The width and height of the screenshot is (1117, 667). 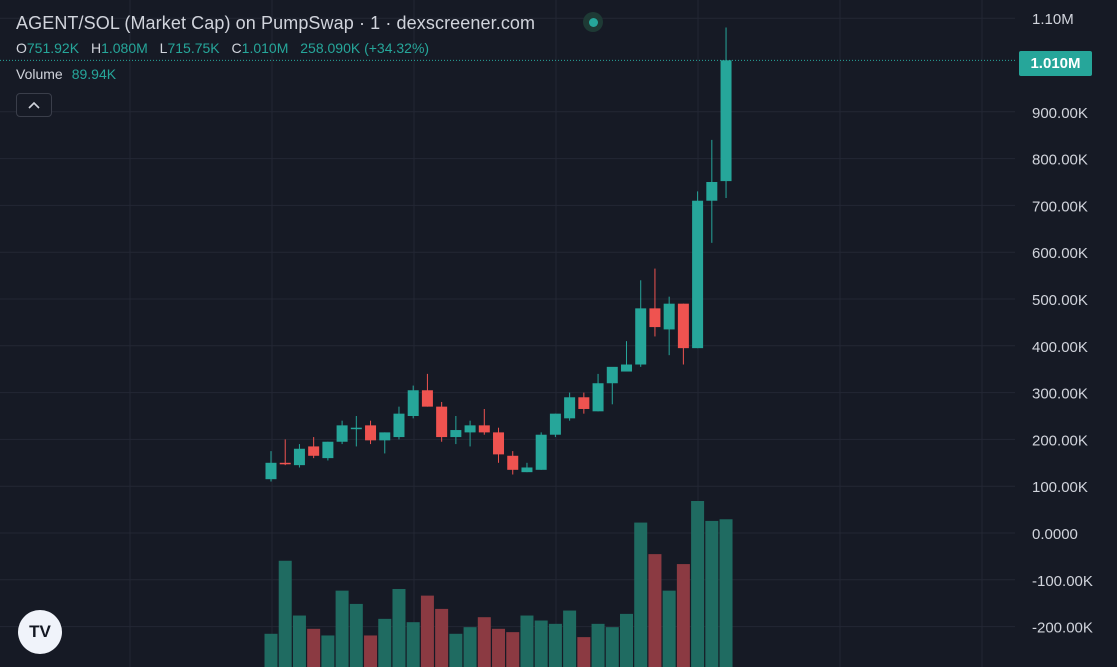 I want to click on price-axis-tick: 900.00K, so click(x=1060, y=113).